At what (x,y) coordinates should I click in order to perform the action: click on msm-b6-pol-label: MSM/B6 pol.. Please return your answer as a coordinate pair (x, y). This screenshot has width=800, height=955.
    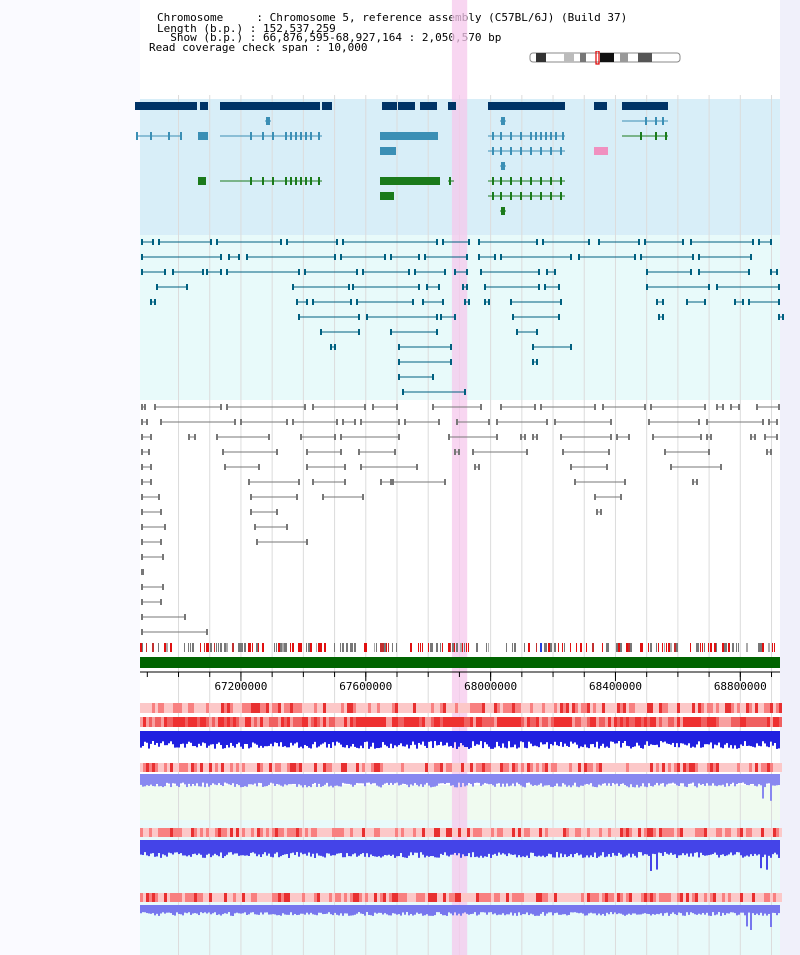
    Looking at the image, I should click on (97, 721).